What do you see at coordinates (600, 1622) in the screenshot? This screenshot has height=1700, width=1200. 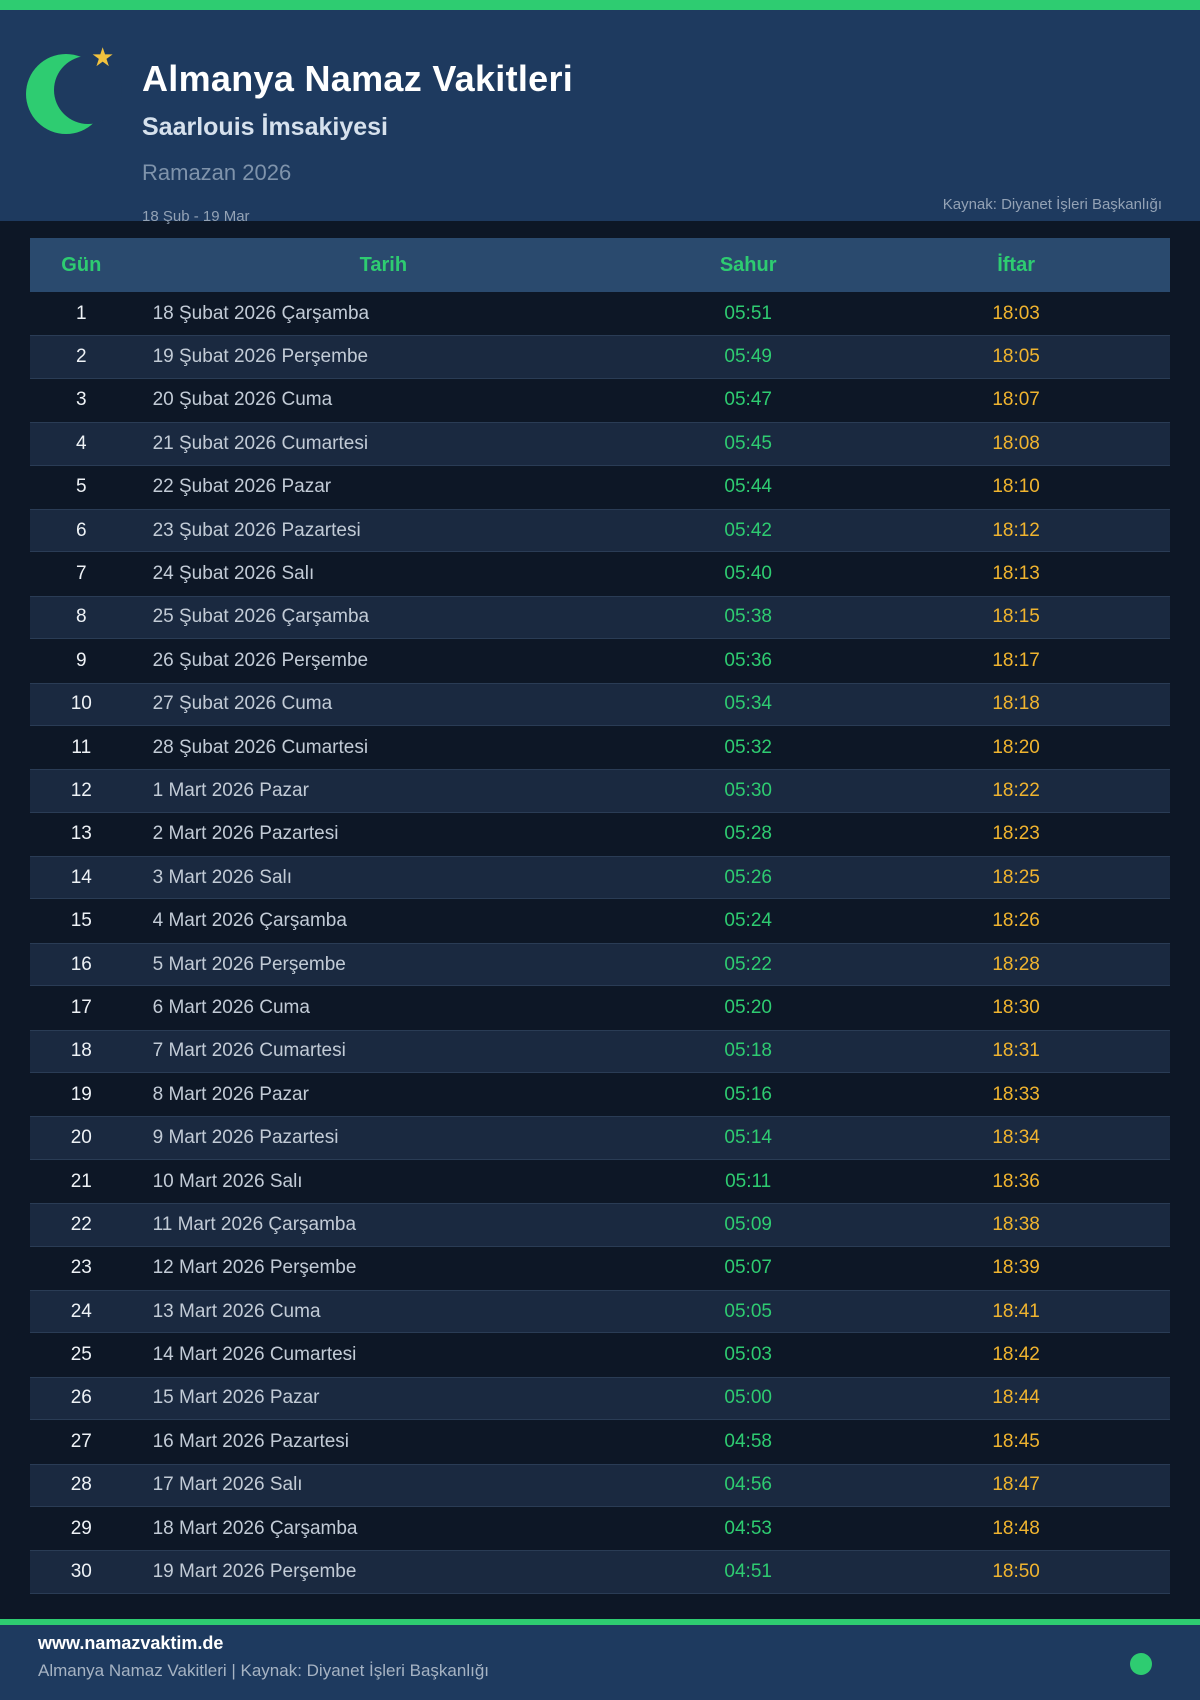 I see `footer-accent-bar` at bounding box center [600, 1622].